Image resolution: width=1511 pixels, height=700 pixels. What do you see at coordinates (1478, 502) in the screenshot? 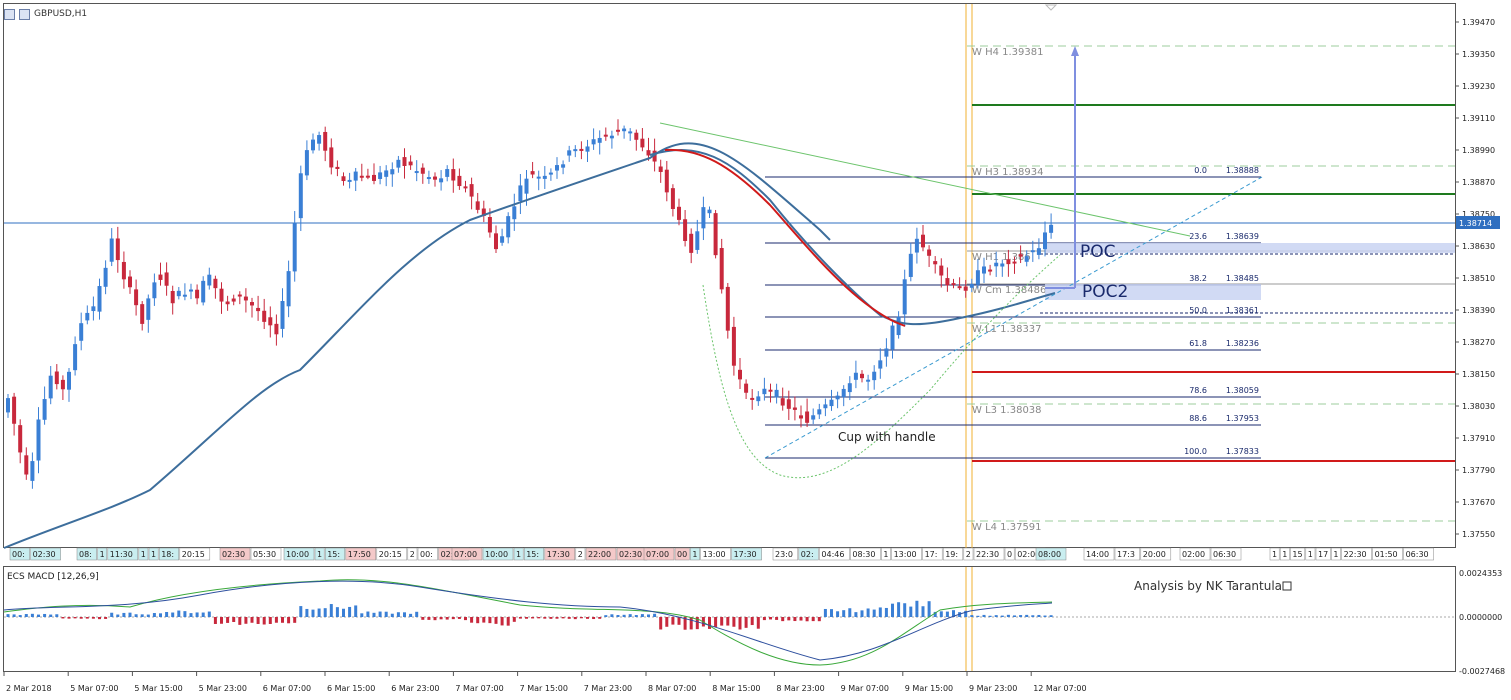
I see `price-axis-label: 1.37670` at bounding box center [1478, 502].